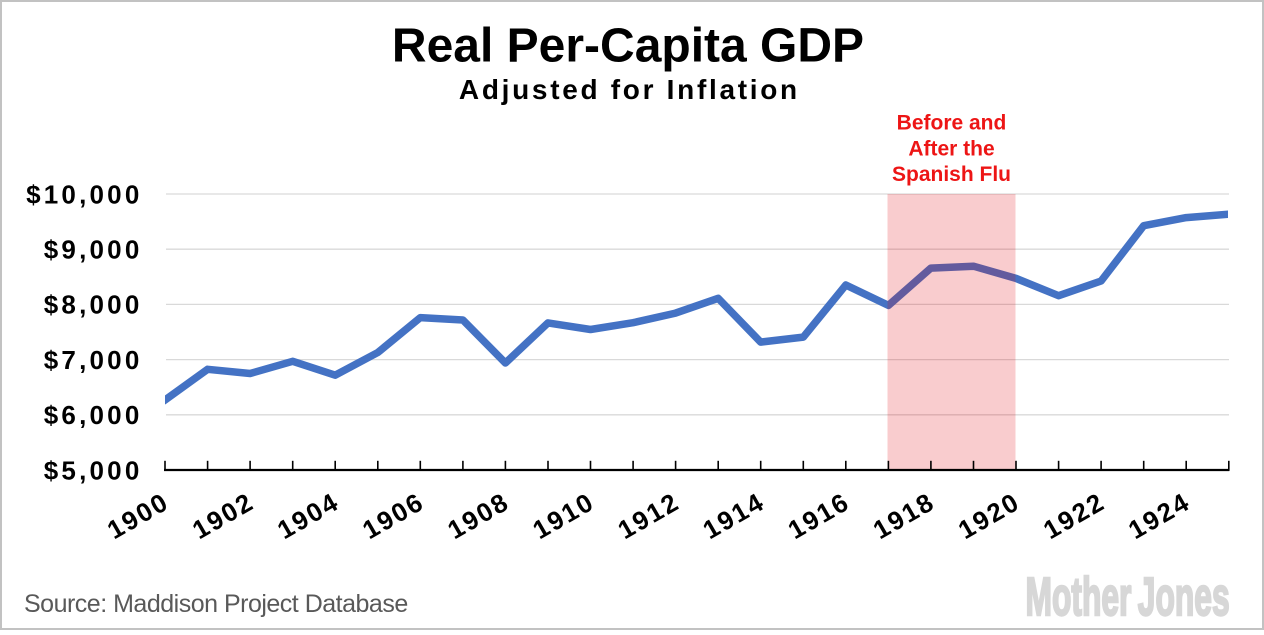 The image size is (1264, 635). What do you see at coordinates (629, 89) in the screenshot?
I see `svg-text: Adjusted for Inflation` at bounding box center [629, 89].